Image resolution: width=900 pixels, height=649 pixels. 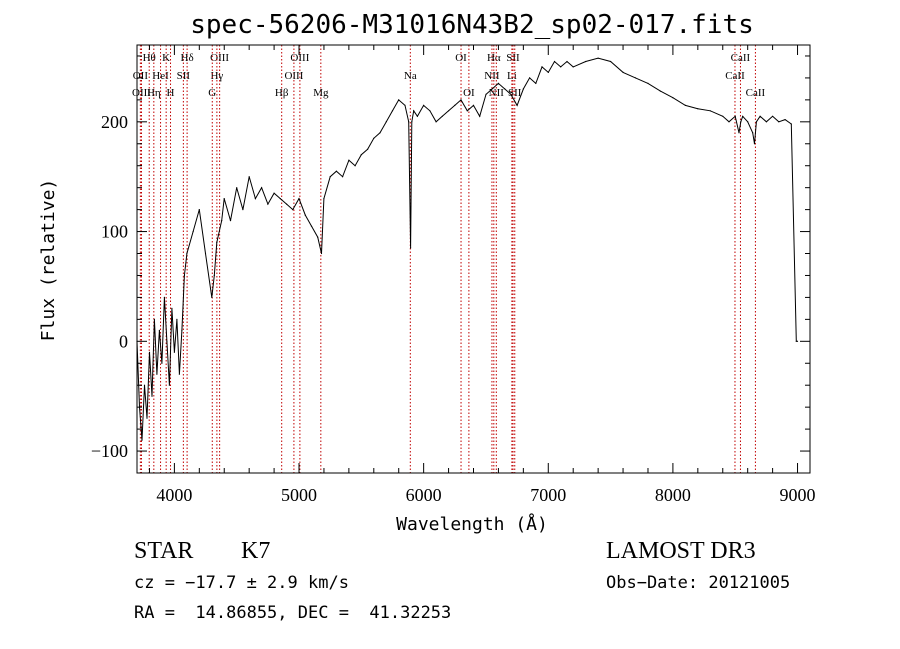 I want to click on object-subclass: K7, so click(x=256, y=551).